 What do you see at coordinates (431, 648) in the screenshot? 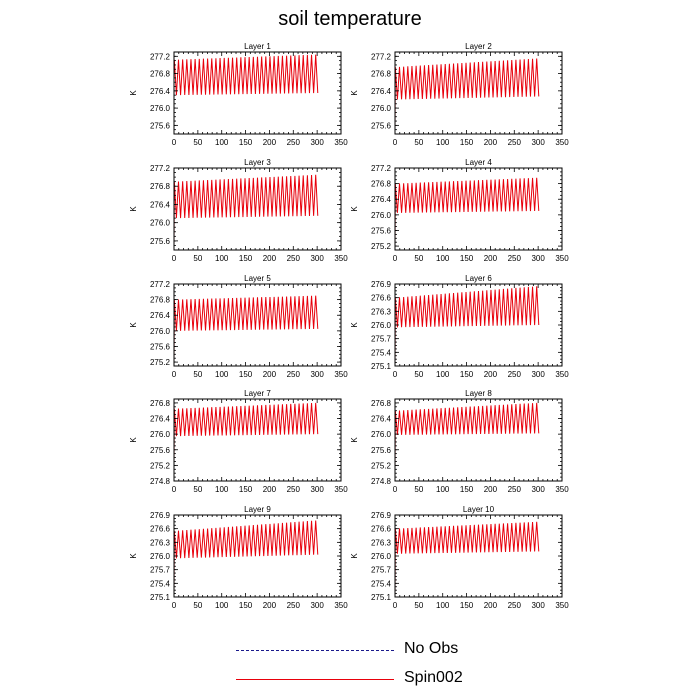
I see `legend-label-no-obs: No Obs` at bounding box center [431, 648].